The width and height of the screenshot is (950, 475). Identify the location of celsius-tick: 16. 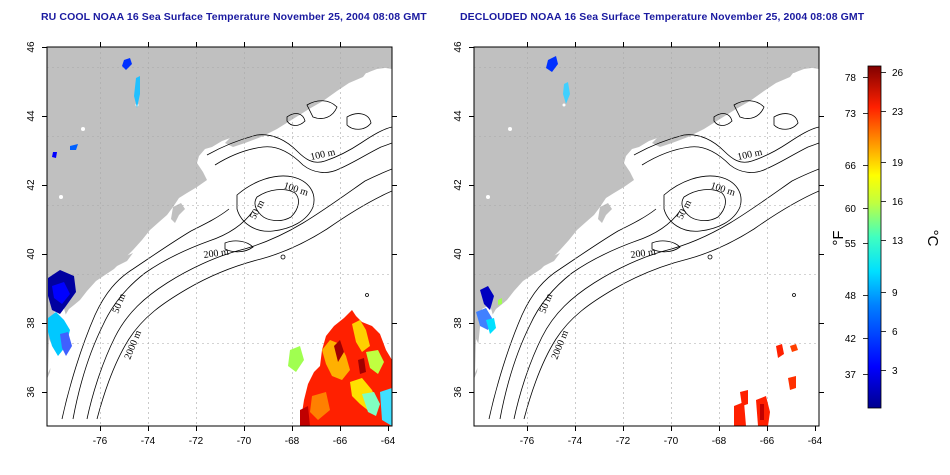
(898, 202).